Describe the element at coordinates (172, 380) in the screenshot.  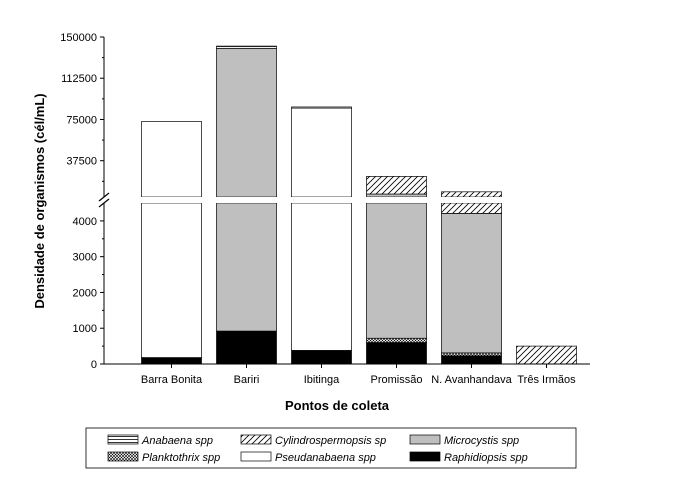
I see `x-tick-label-barra-bonita: Barra Bonita` at that location.